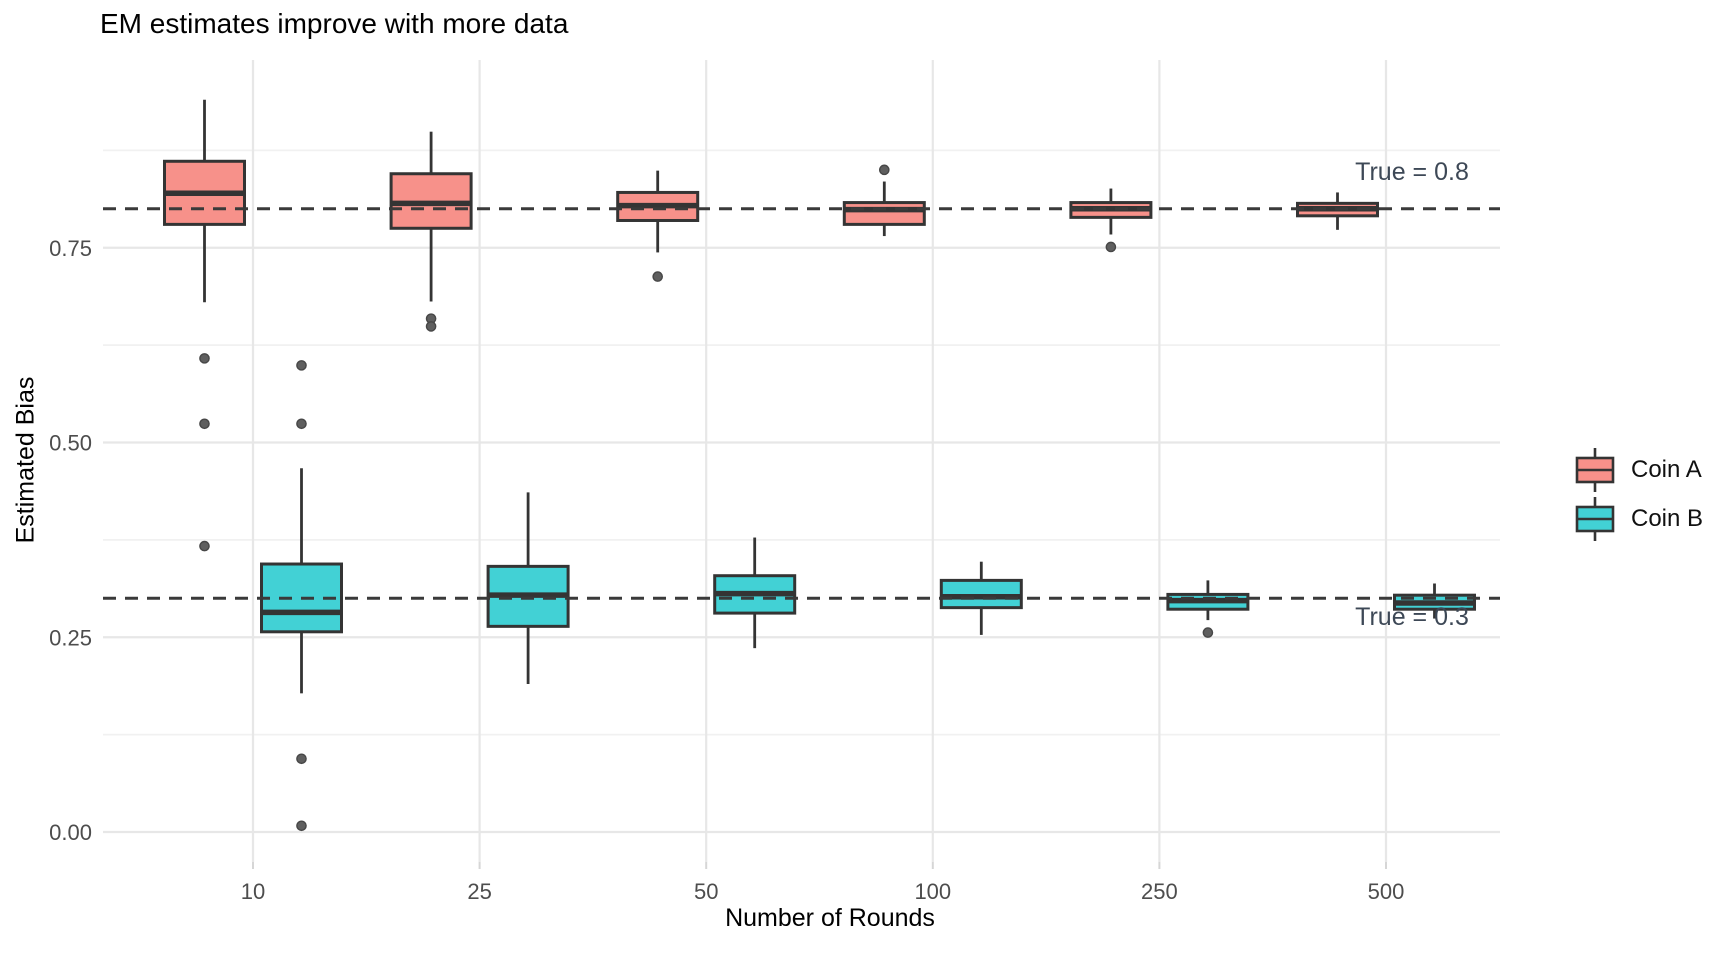 The image size is (1728, 960). What do you see at coordinates (479, 891) in the screenshot?
I see `x-tick-label: 25` at bounding box center [479, 891].